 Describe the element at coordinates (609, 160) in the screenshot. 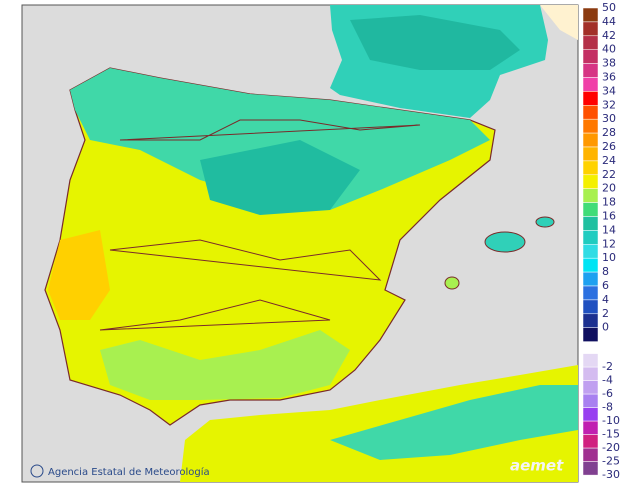

I see `legend-label: 24` at that location.